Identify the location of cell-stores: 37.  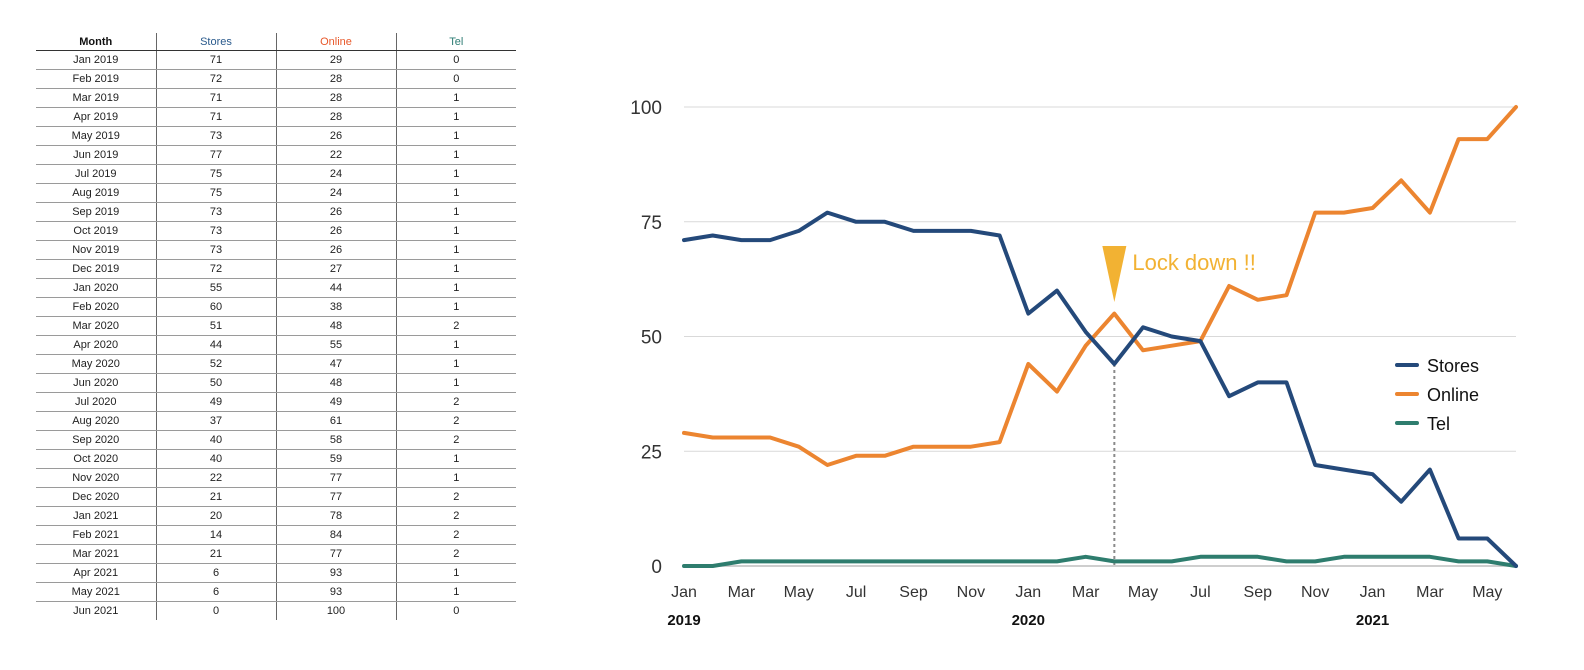
(215, 421).